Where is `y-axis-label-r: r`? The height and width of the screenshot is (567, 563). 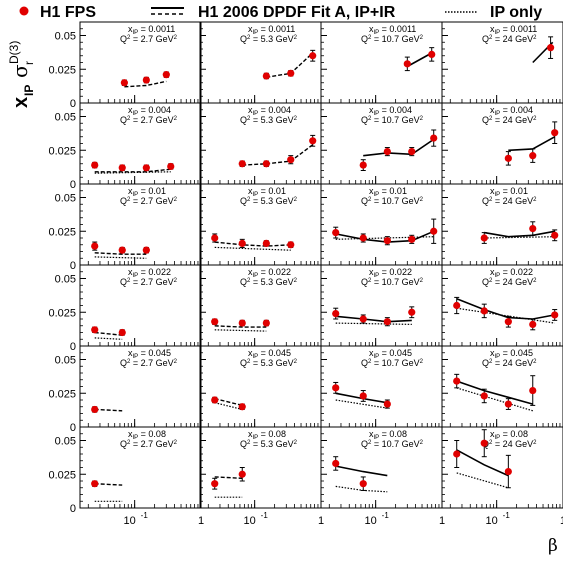
y-axis-label-r: r is located at coordinates (29, 63).